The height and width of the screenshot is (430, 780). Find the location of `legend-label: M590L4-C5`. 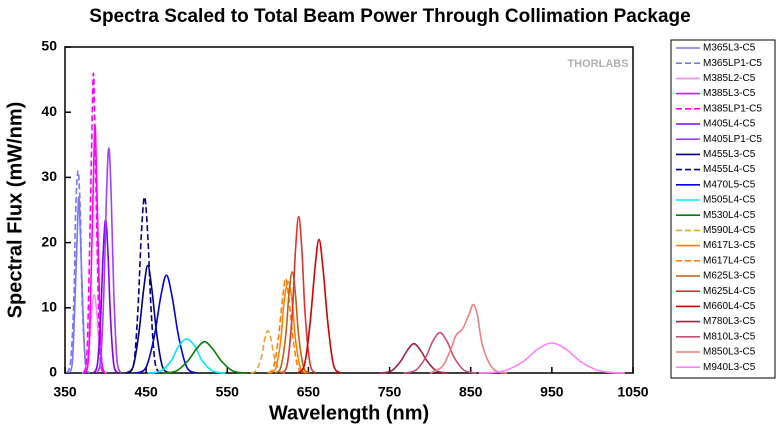

legend-label: M590L4-C5 is located at coordinates (729, 230).